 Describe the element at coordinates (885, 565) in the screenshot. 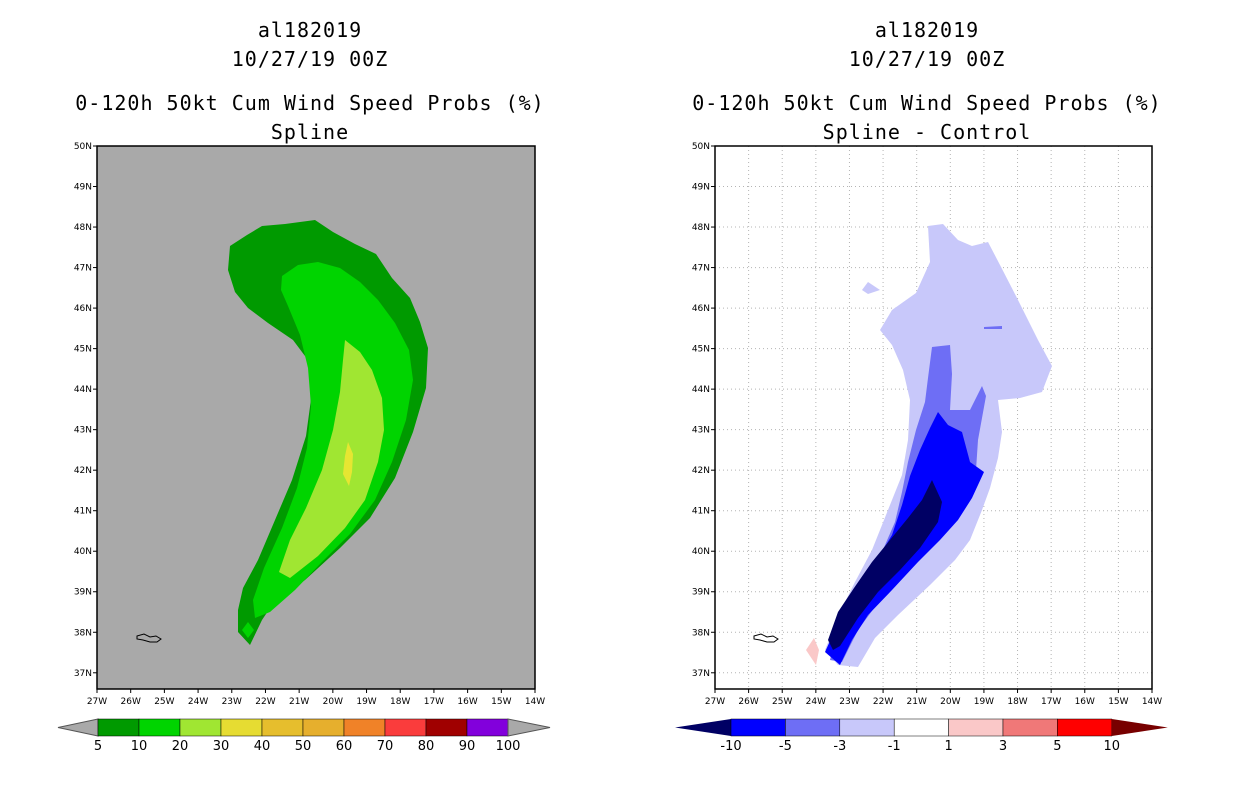

I see `right-contour-below-neg10` at that location.